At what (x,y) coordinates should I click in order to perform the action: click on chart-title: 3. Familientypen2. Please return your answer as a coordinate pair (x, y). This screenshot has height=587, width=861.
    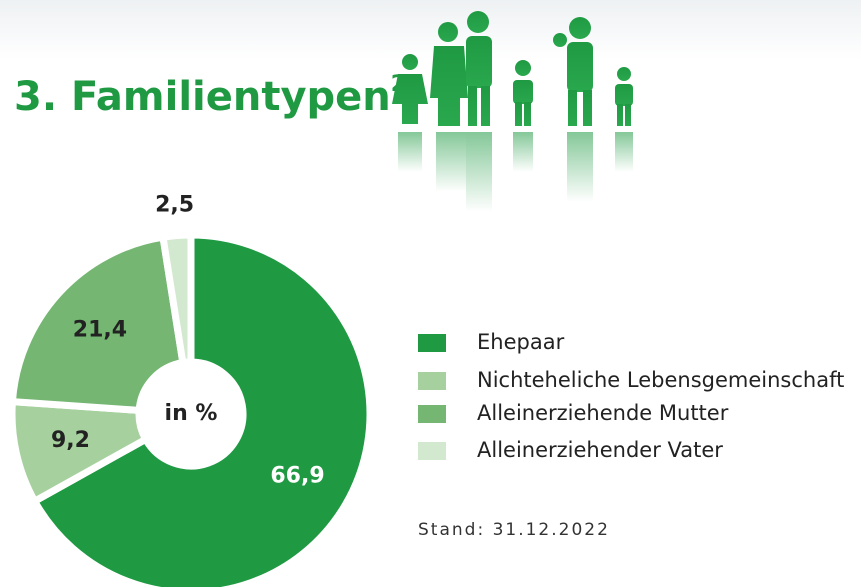
    Looking at the image, I should click on (210, 96).